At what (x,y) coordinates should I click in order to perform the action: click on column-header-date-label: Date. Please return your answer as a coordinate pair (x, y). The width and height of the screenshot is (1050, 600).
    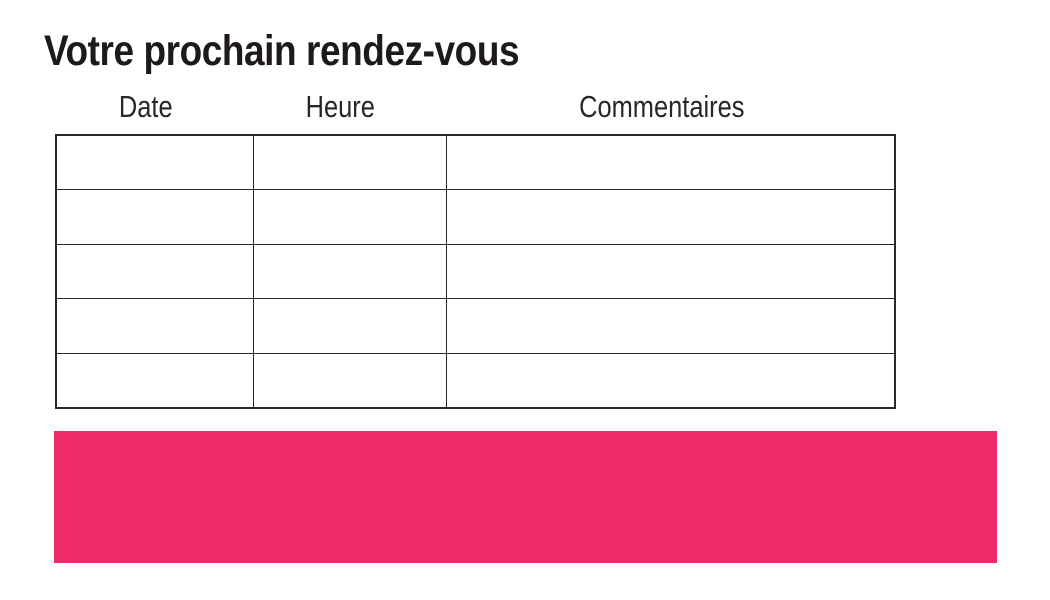
    Looking at the image, I should click on (145, 106).